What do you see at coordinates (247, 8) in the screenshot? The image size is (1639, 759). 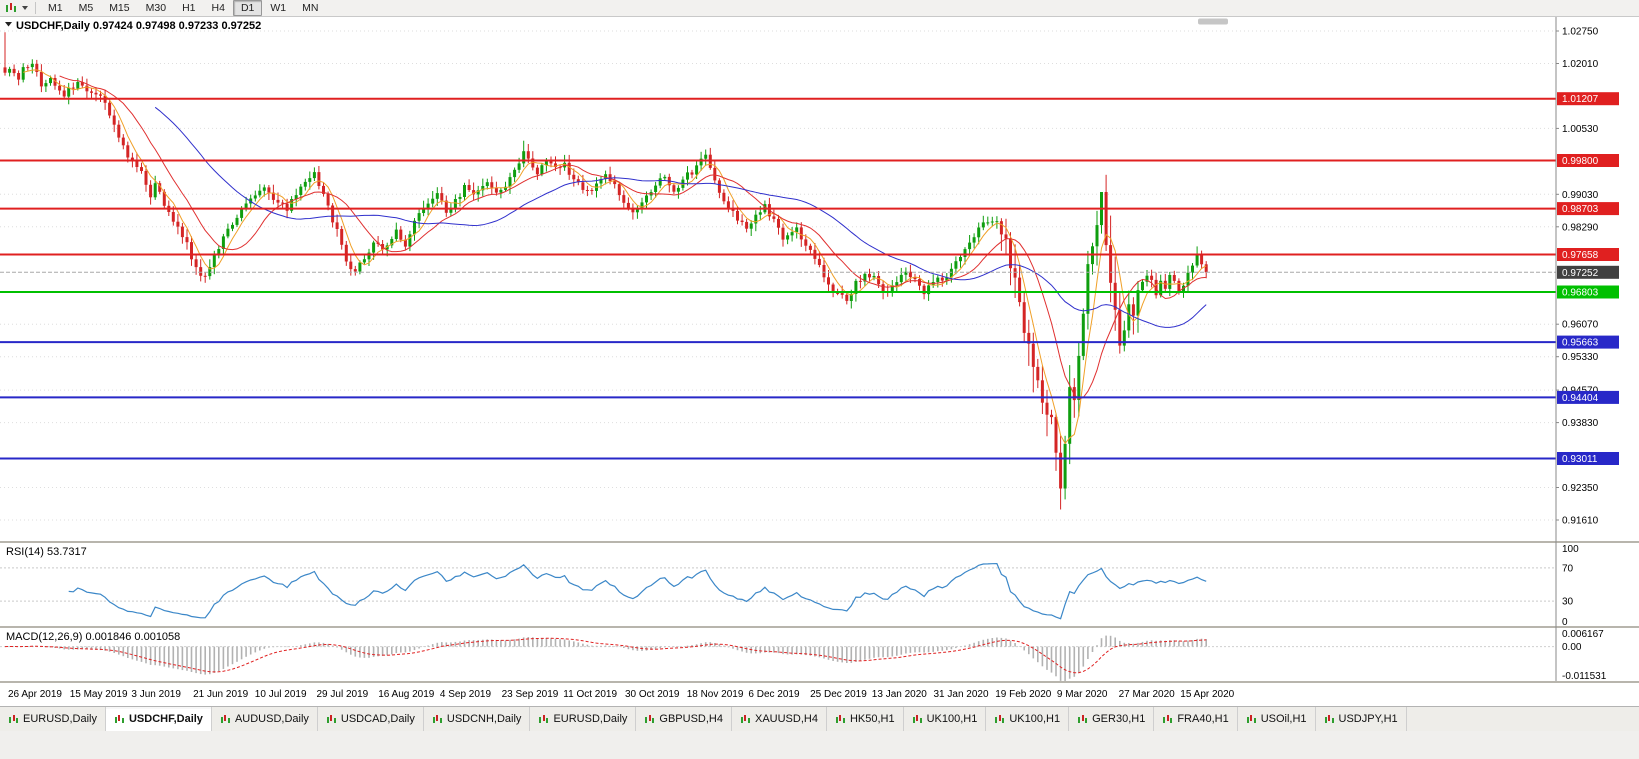 I see `timeframe-button-d1: D1` at bounding box center [247, 8].